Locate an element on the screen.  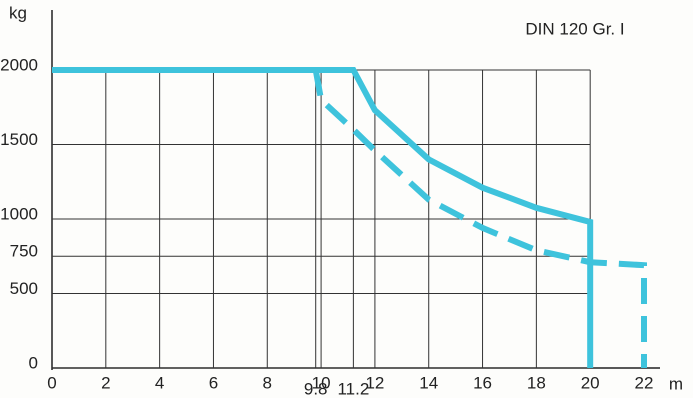
x-axis-label: m is located at coordinates (676, 383).